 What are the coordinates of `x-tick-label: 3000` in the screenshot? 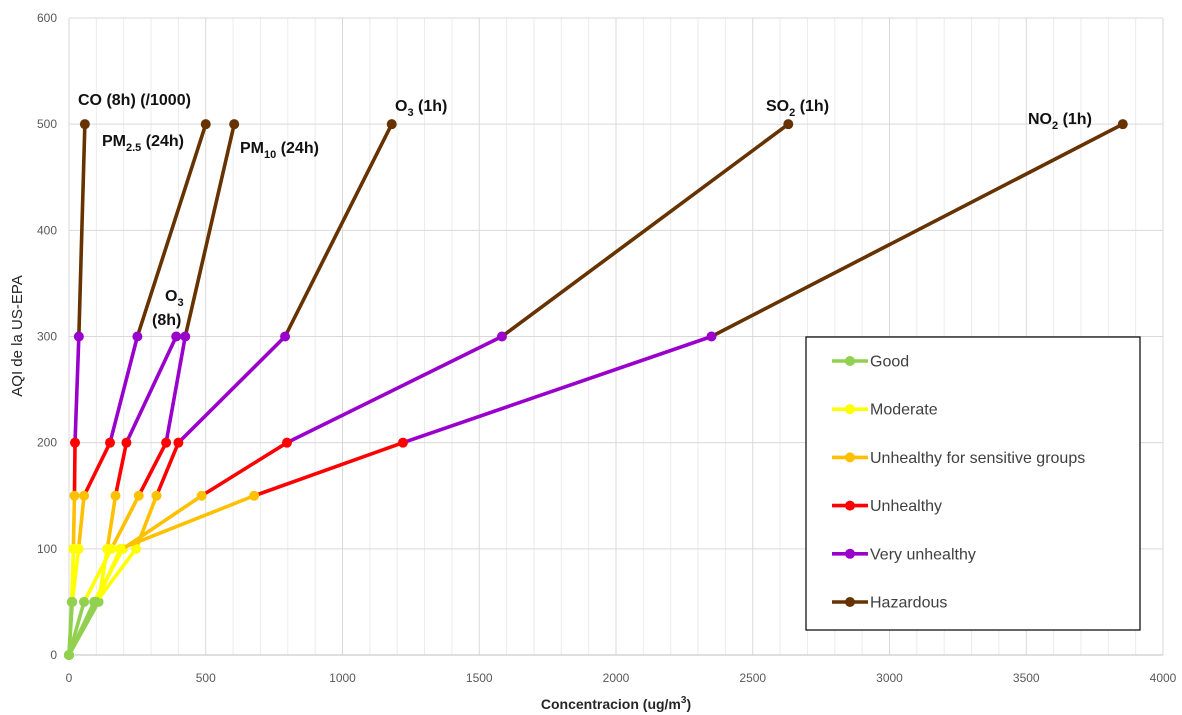 It's located at (889, 678).